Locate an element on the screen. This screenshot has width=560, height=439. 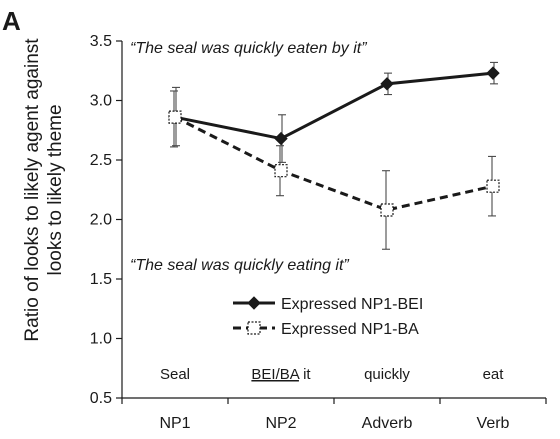
region-word-text: Seal is located at coordinates (175, 374).